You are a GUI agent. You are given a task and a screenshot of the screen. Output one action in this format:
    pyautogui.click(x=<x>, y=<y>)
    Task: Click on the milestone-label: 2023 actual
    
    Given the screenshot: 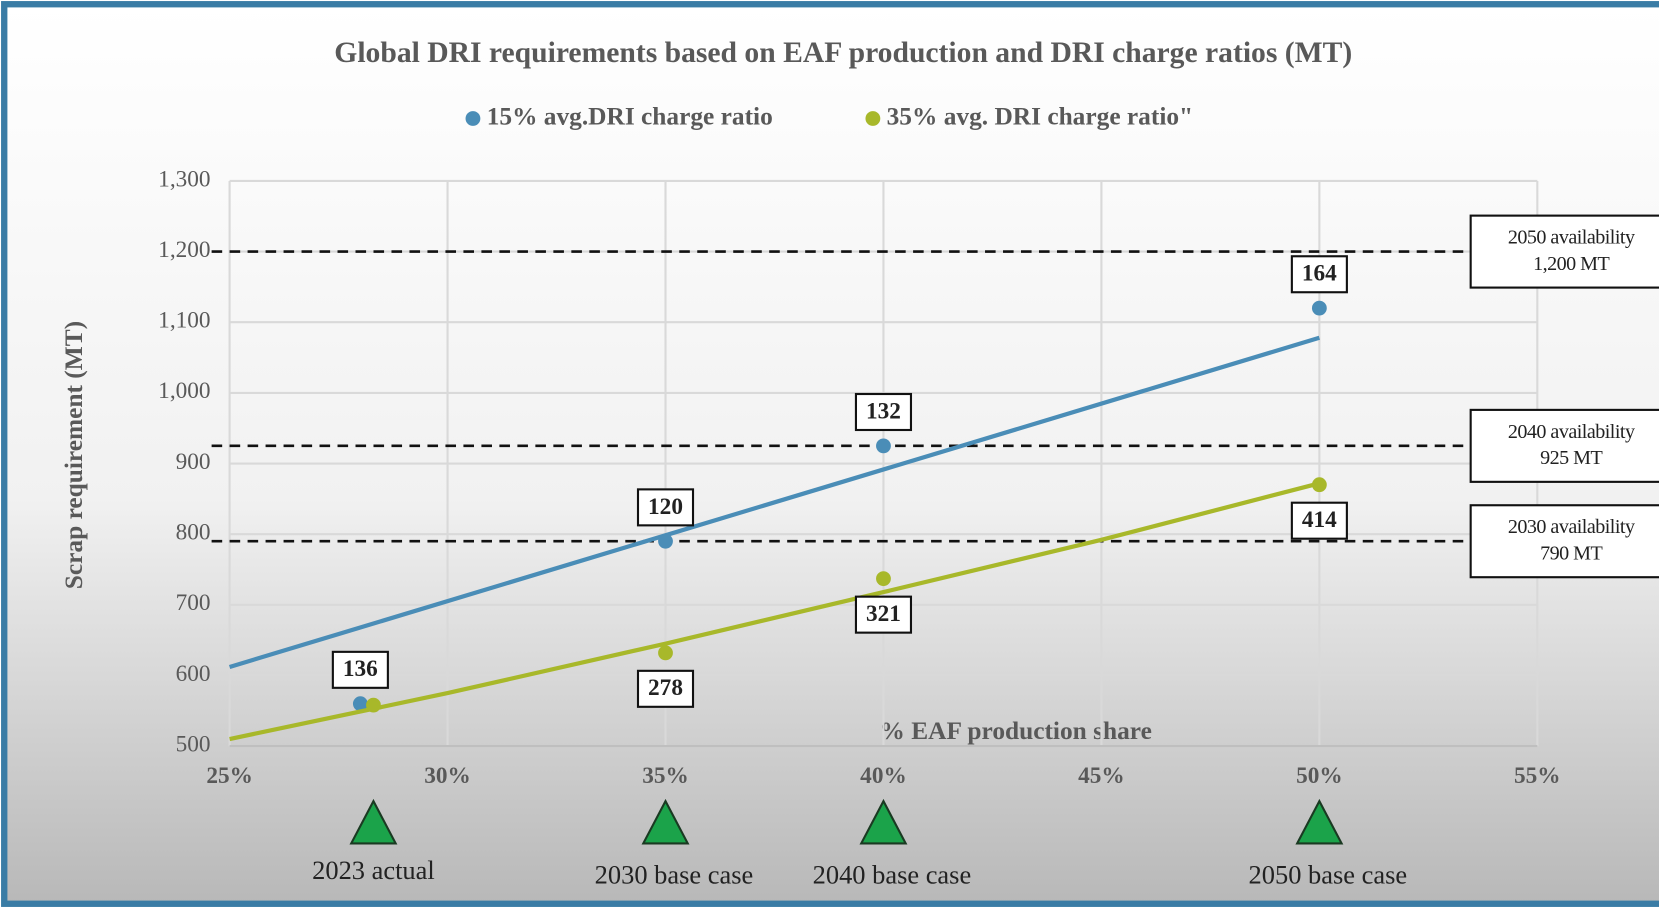 What is the action you would take?
    pyautogui.click(x=373, y=870)
    